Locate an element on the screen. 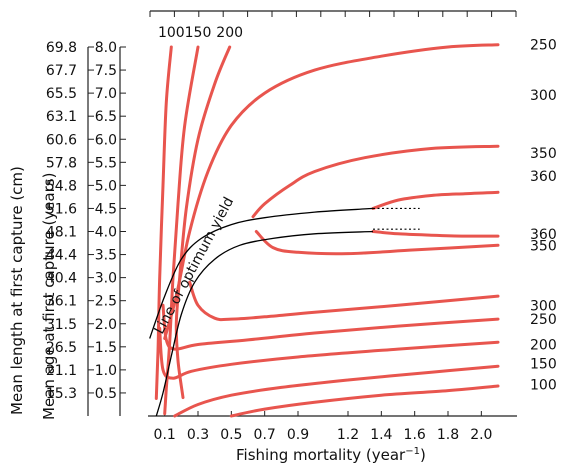 Image resolution: width=579 pixels, height=466 pixels. age-tick-label: 6.5 is located at coordinates (106, 117).